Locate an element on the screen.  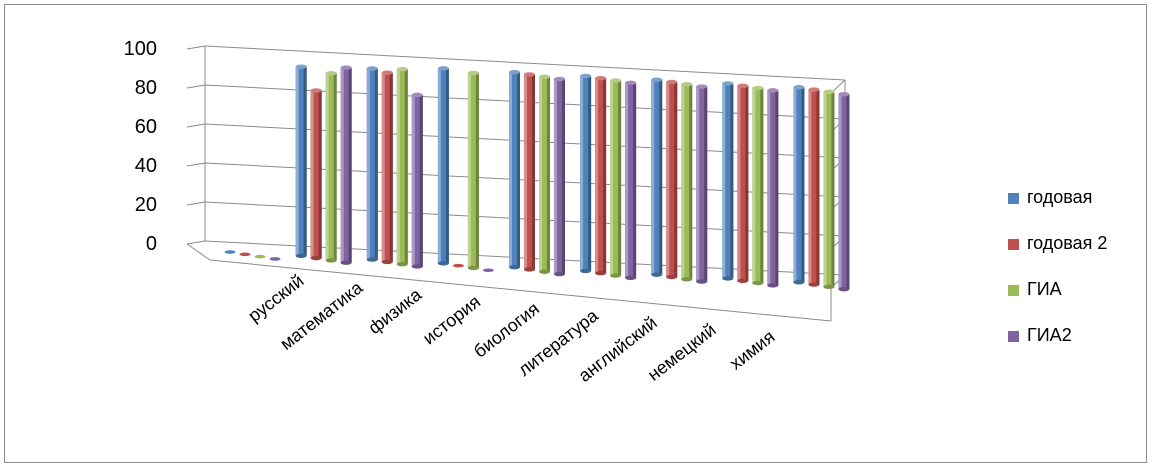
legend-label: годовая 2 is located at coordinates (1067, 243).